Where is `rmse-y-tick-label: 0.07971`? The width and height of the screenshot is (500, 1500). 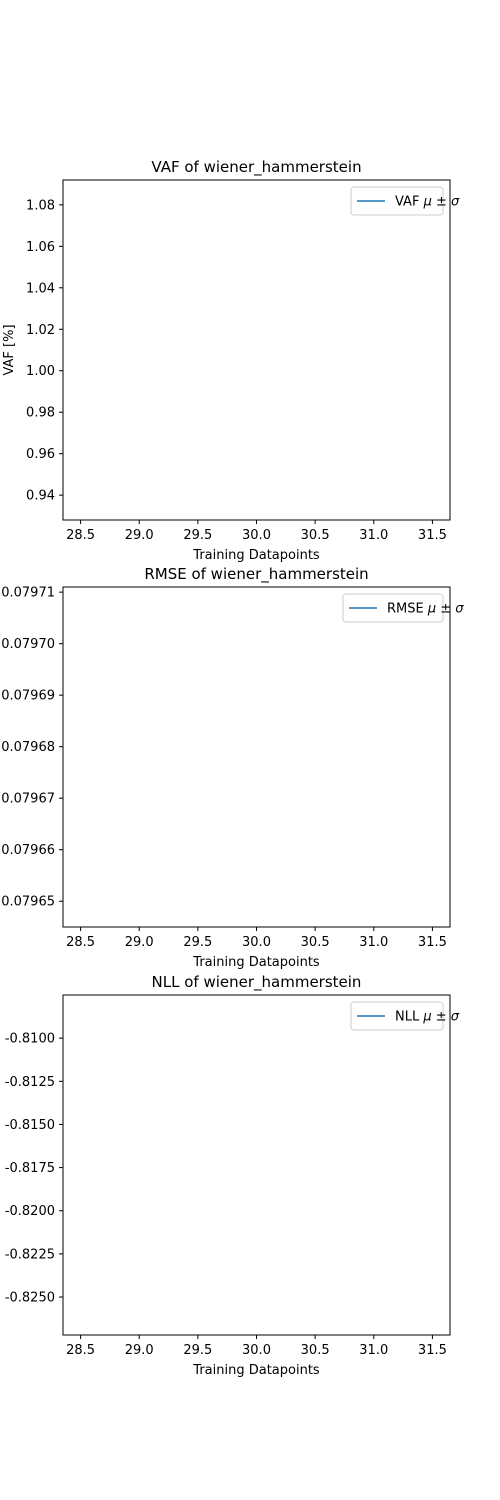 rmse-y-tick-label: 0.07971 is located at coordinates (28, 593).